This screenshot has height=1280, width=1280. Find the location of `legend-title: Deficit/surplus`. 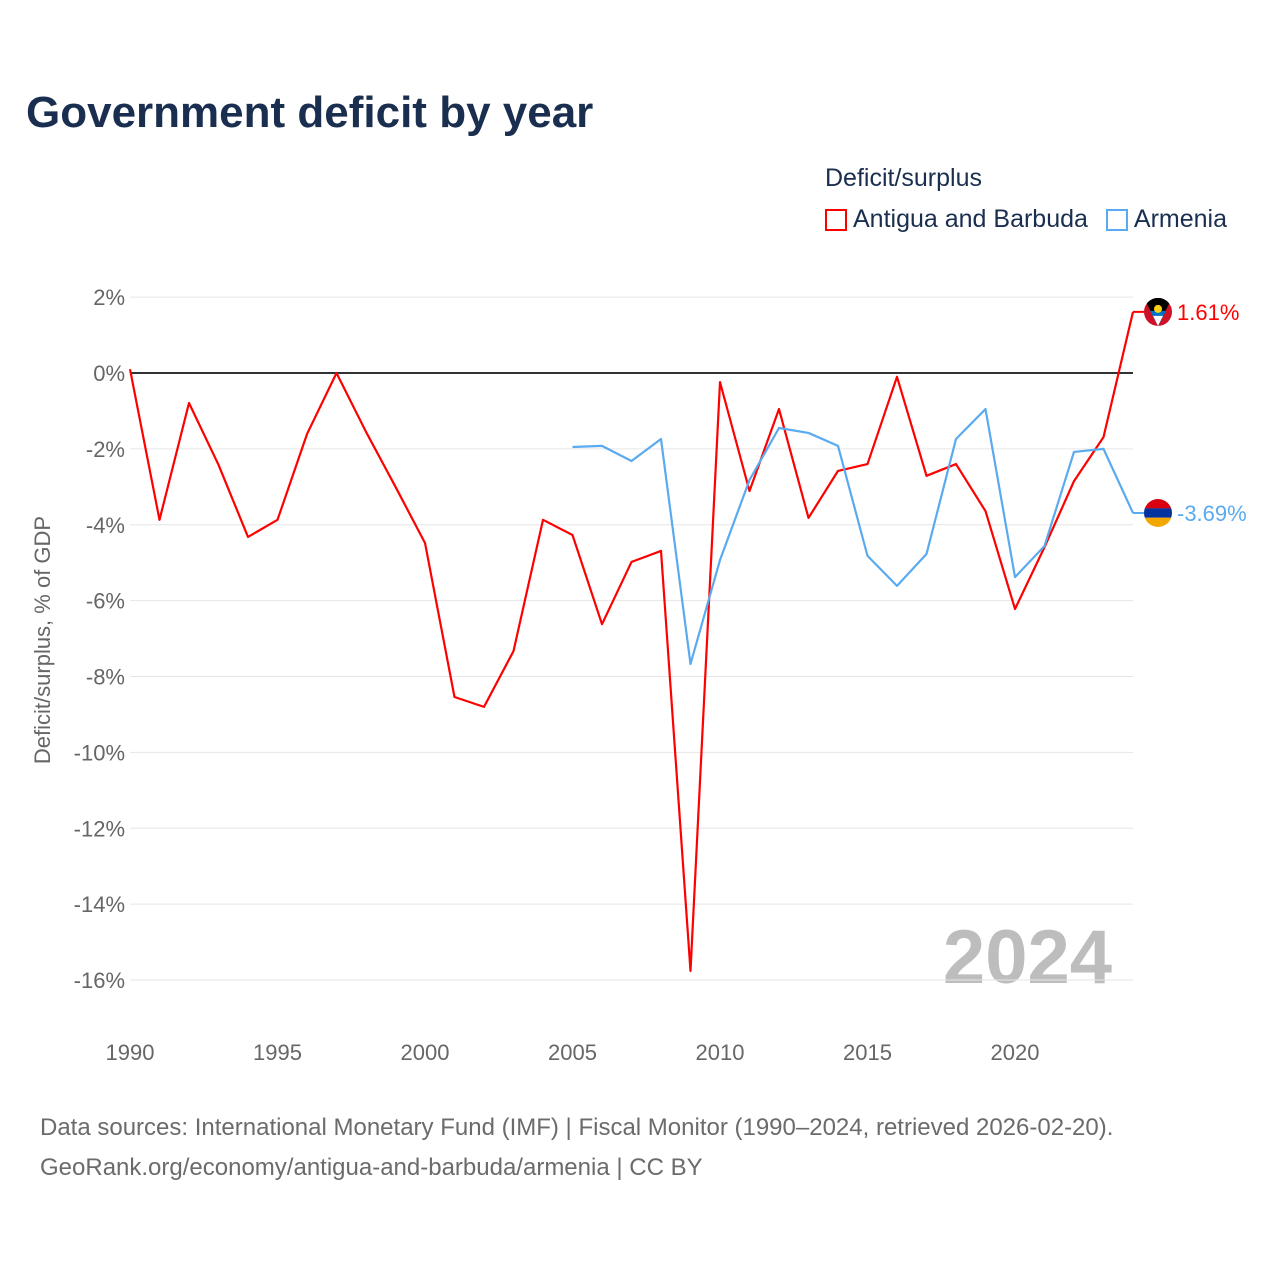

legend-title: Deficit/surplus is located at coordinates (903, 178).